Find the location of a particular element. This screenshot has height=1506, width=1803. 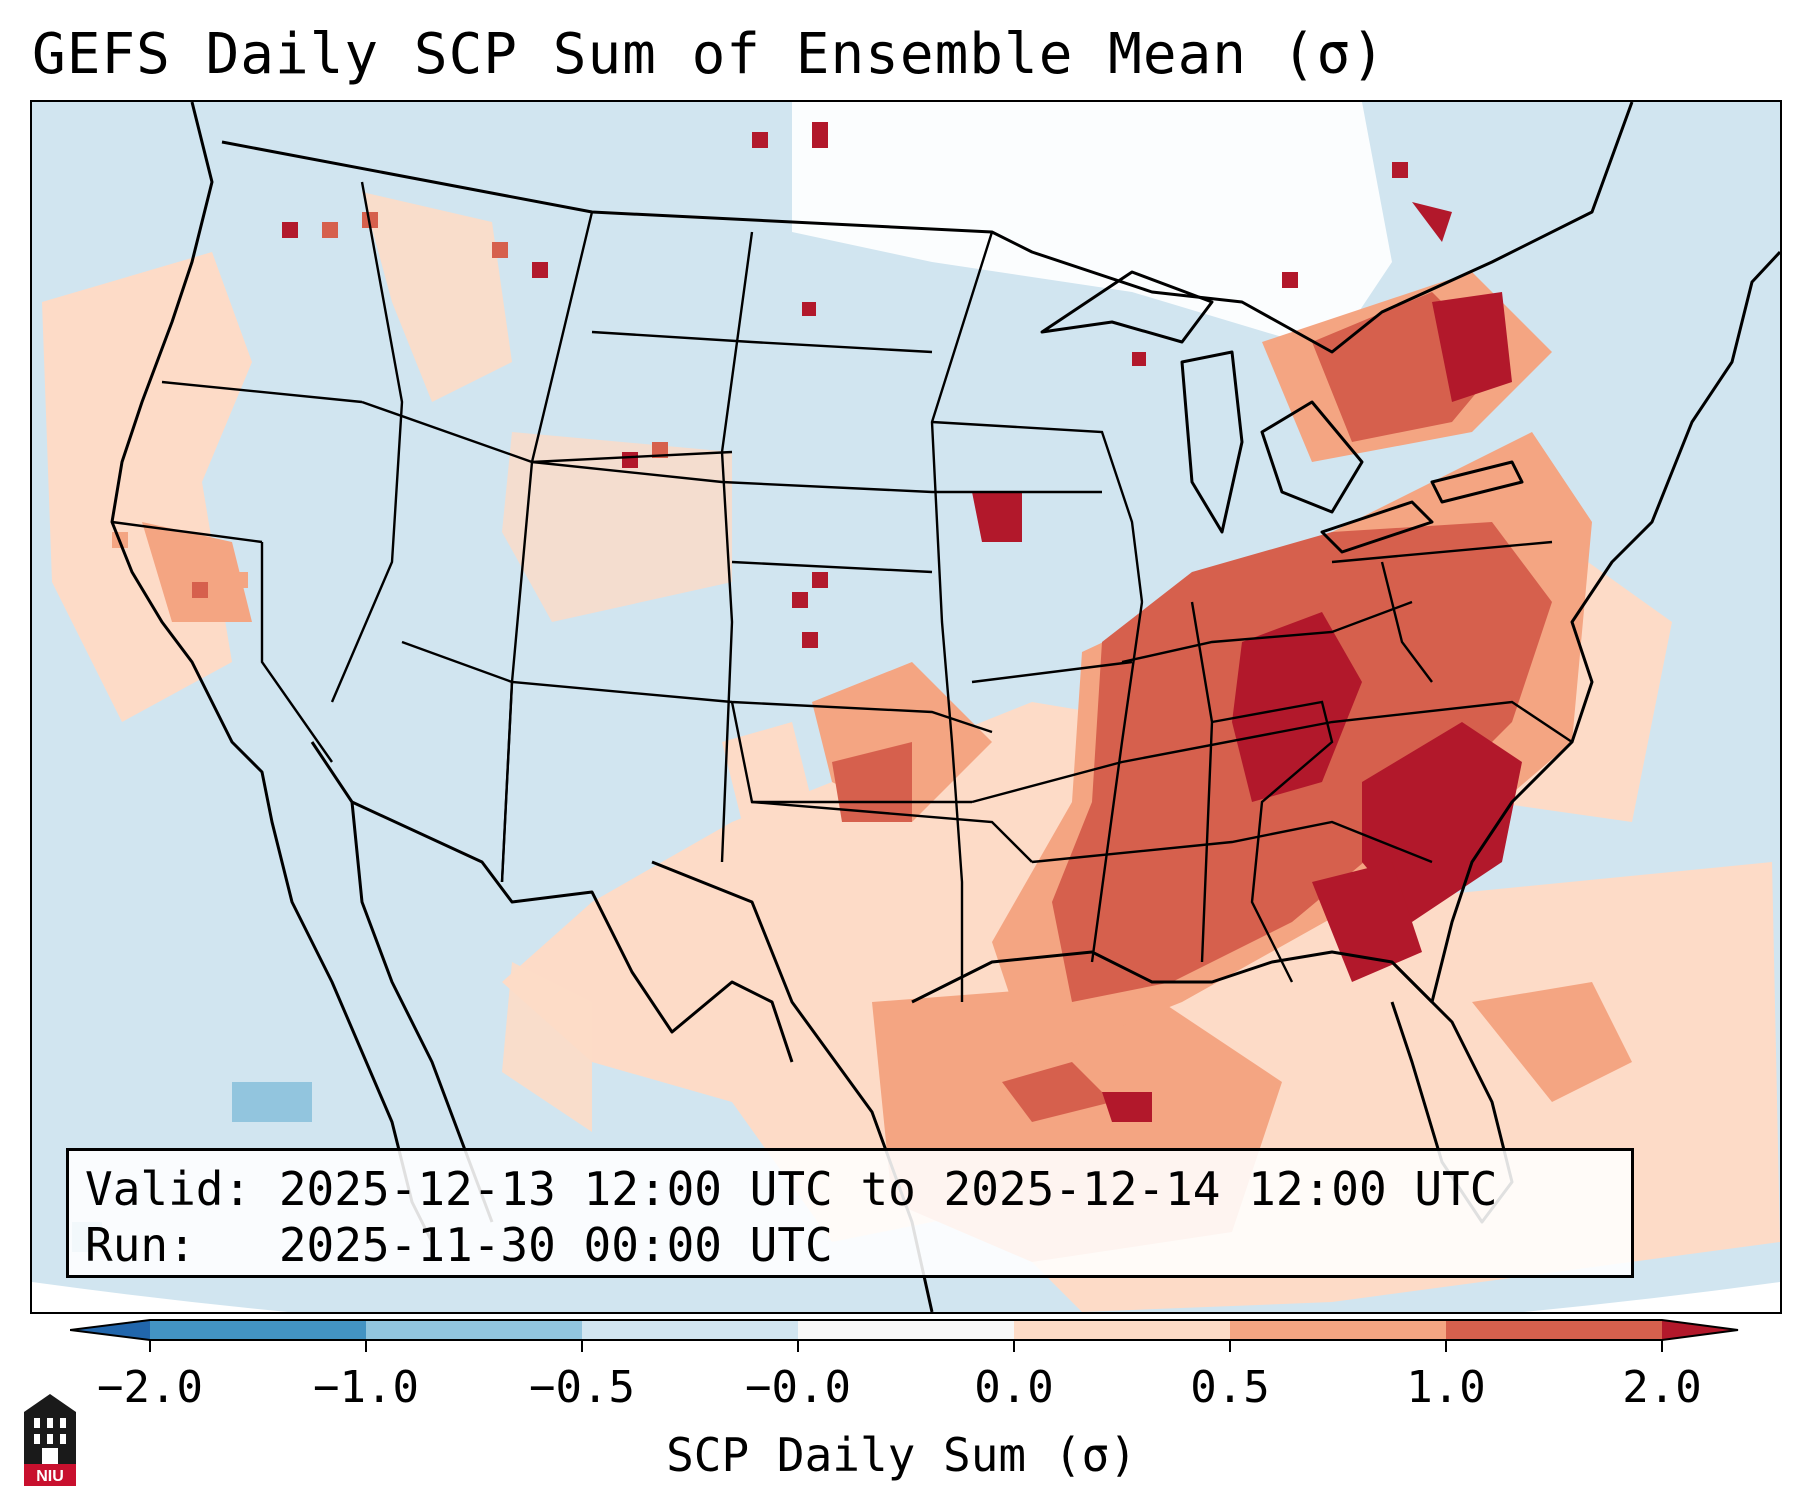

chart-title: GEFS Daily SCP Sum of Ensemble Mean (σ) is located at coordinates (709, 54).